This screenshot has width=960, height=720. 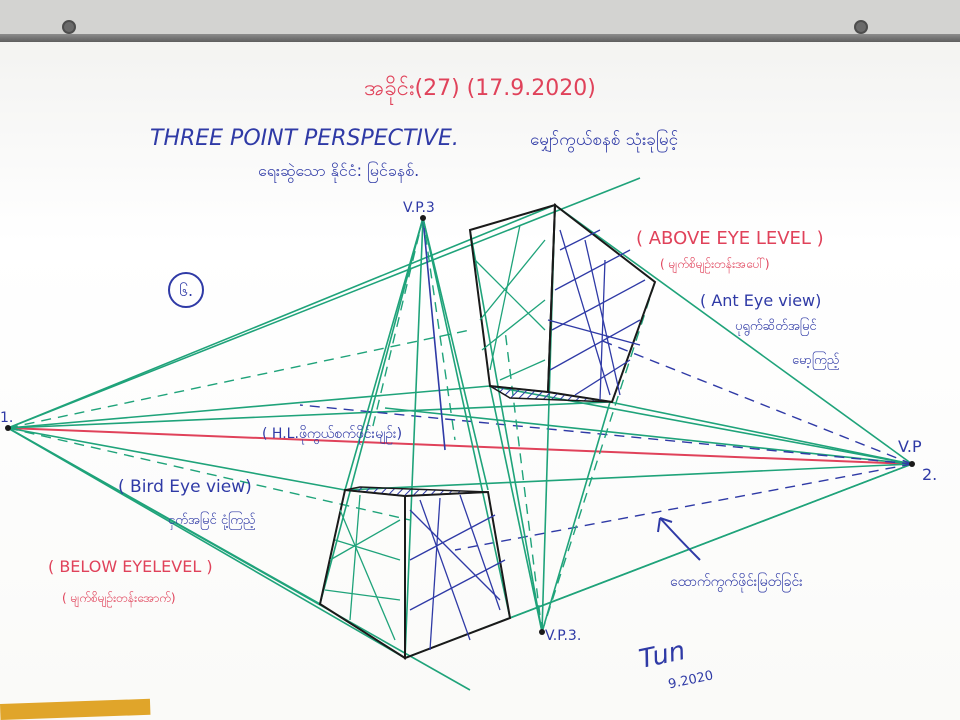 I want to click on below-eye-level-label: ( BELOW EYELEVEL ), so click(x=130, y=566).